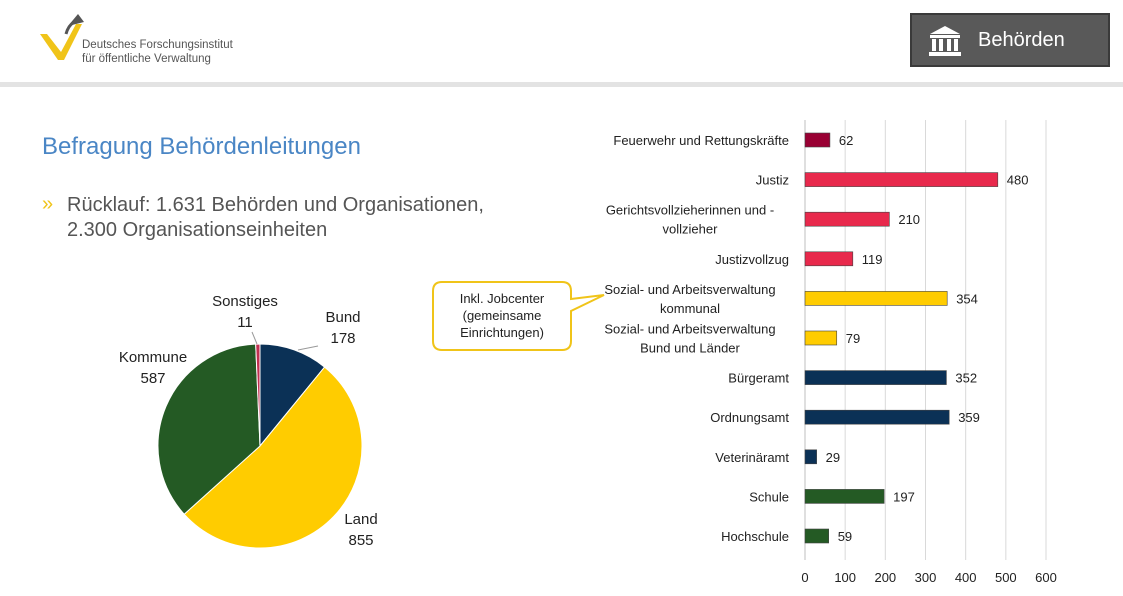 Image resolution: width=1123 pixels, height=596 pixels. I want to click on category-label: Justizvollzug, so click(752, 259).